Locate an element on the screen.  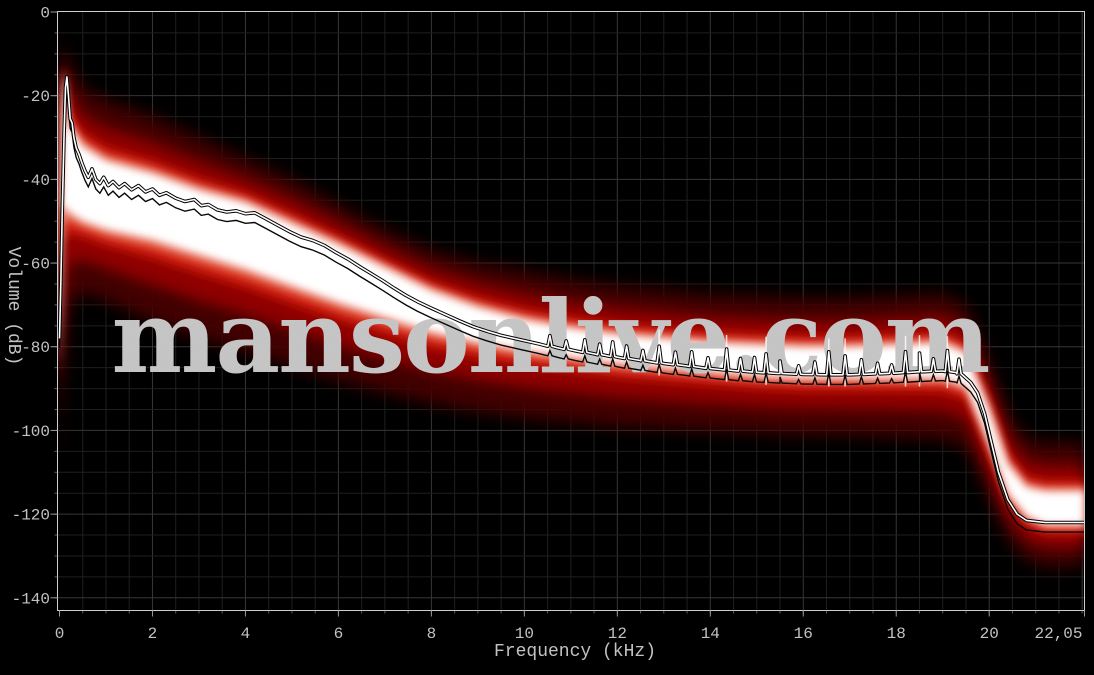
y-tick-label: -60 is located at coordinates (35, 265).